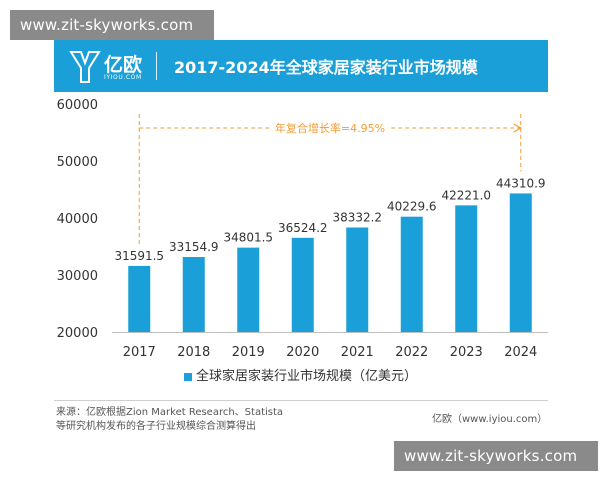 The width and height of the screenshot is (600, 480). Describe the element at coordinates (301, 400) in the screenshot. I see `footer-divider` at that location.